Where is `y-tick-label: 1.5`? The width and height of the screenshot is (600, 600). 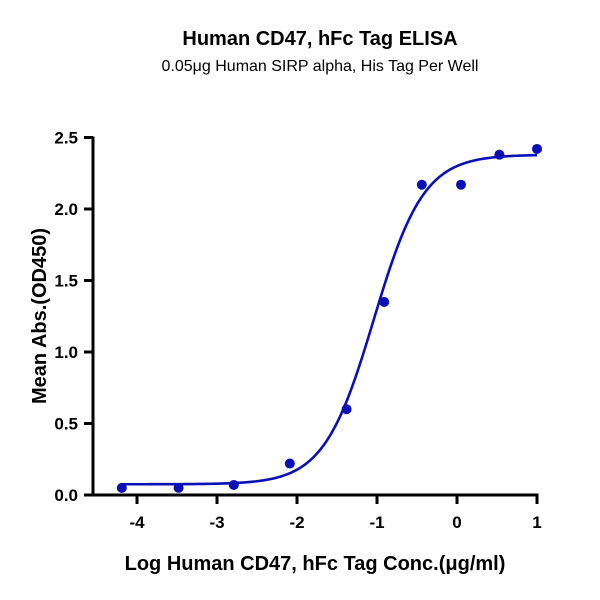
y-tick-label: 1.5 is located at coordinates (66, 281).